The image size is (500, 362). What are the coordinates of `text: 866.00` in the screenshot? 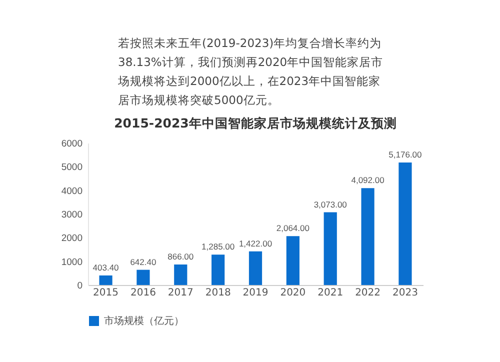 It's located at (181, 257).